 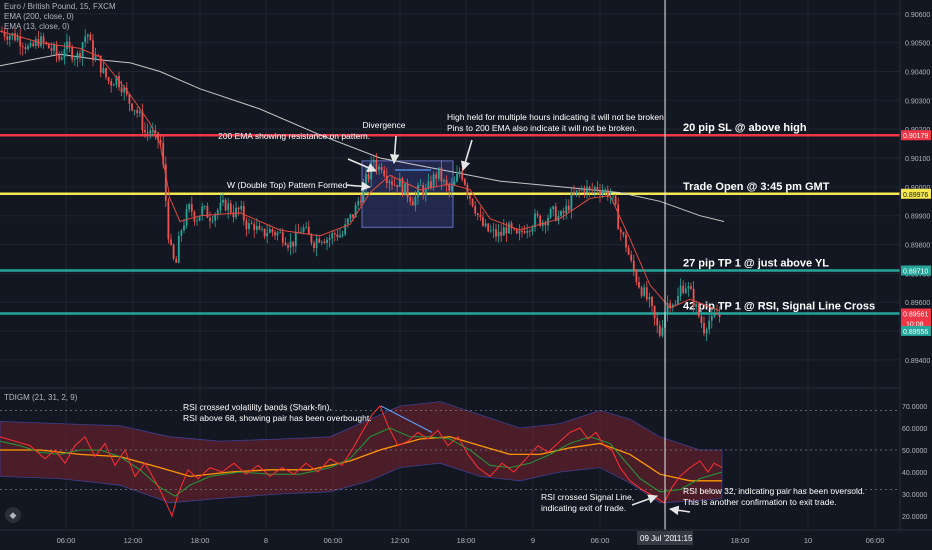 What do you see at coordinates (60, 6) in the screenshot?
I see `symbol-label: Euro / British Pound, 15, FXCM` at bounding box center [60, 6].